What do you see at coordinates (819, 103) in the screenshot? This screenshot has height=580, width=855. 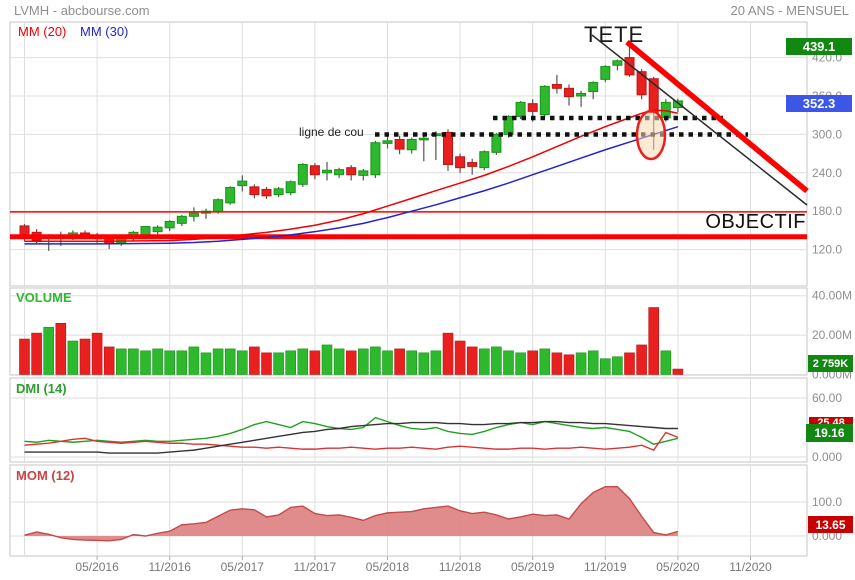 I see `last-price-badge: 352.3` at bounding box center [819, 103].